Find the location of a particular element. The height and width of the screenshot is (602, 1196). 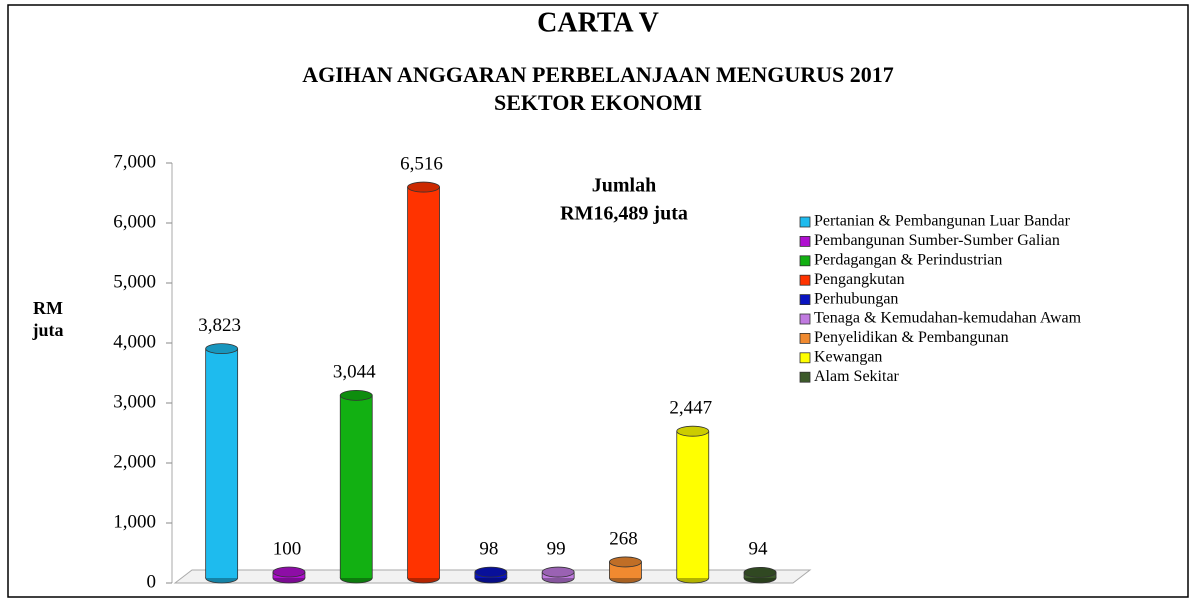

annotation: Jumlah is located at coordinates (624, 186).